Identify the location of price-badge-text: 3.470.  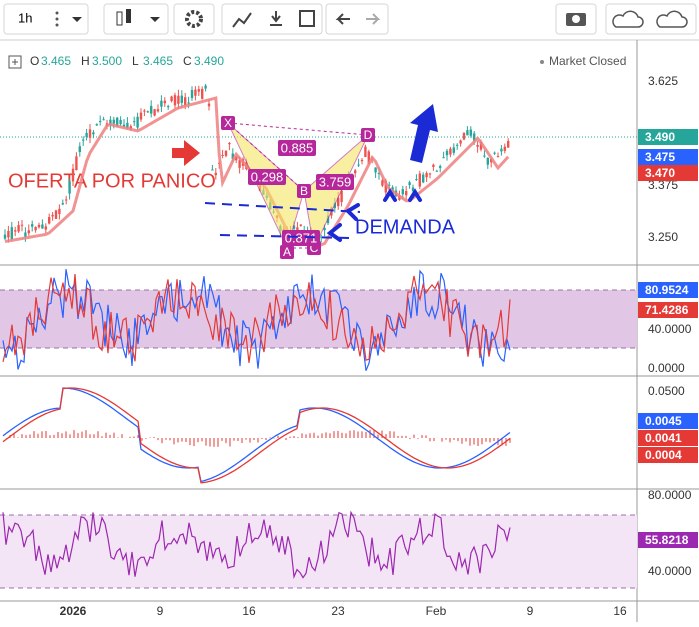
(660, 173).